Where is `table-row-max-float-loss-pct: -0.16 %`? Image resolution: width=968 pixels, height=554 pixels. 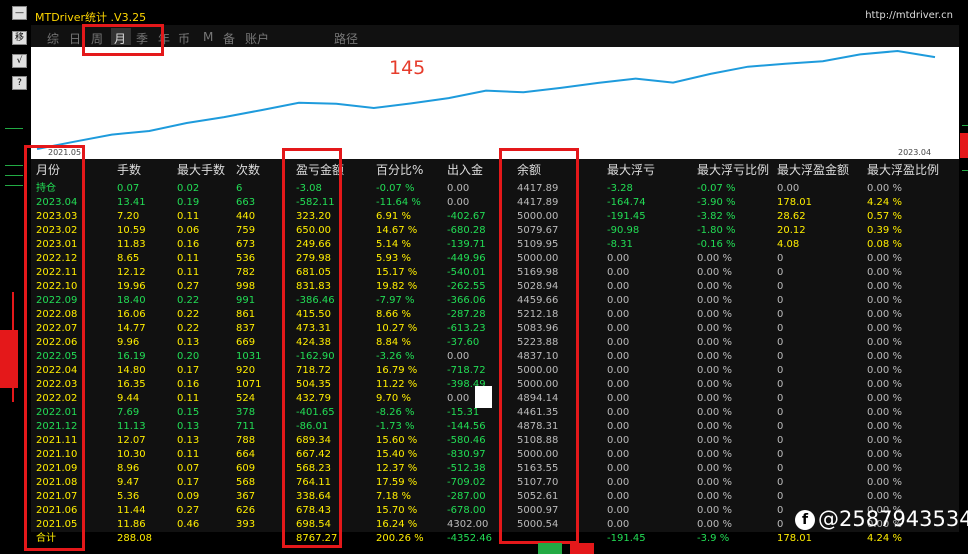 table-row-max-float-loss-pct: -0.16 % is located at coordinates (716, 244).